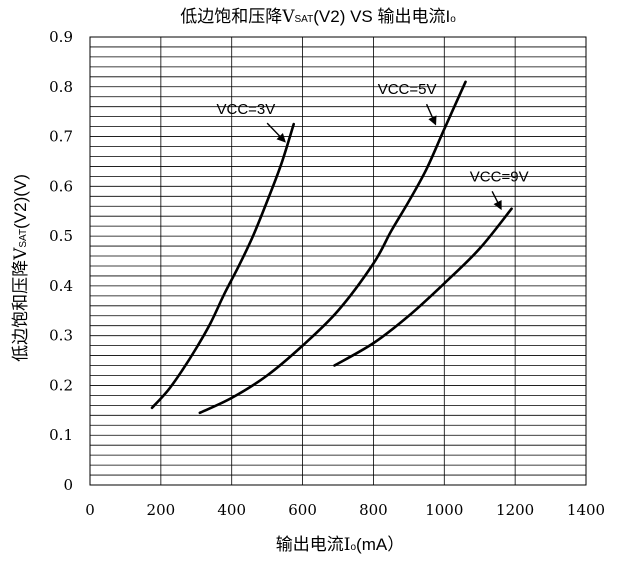  What do you see at coordinates (381, 16) in the screenshot?
I see `chart-title-rest: (V2) VS 输出电流I` at bounding box center [381, 16].